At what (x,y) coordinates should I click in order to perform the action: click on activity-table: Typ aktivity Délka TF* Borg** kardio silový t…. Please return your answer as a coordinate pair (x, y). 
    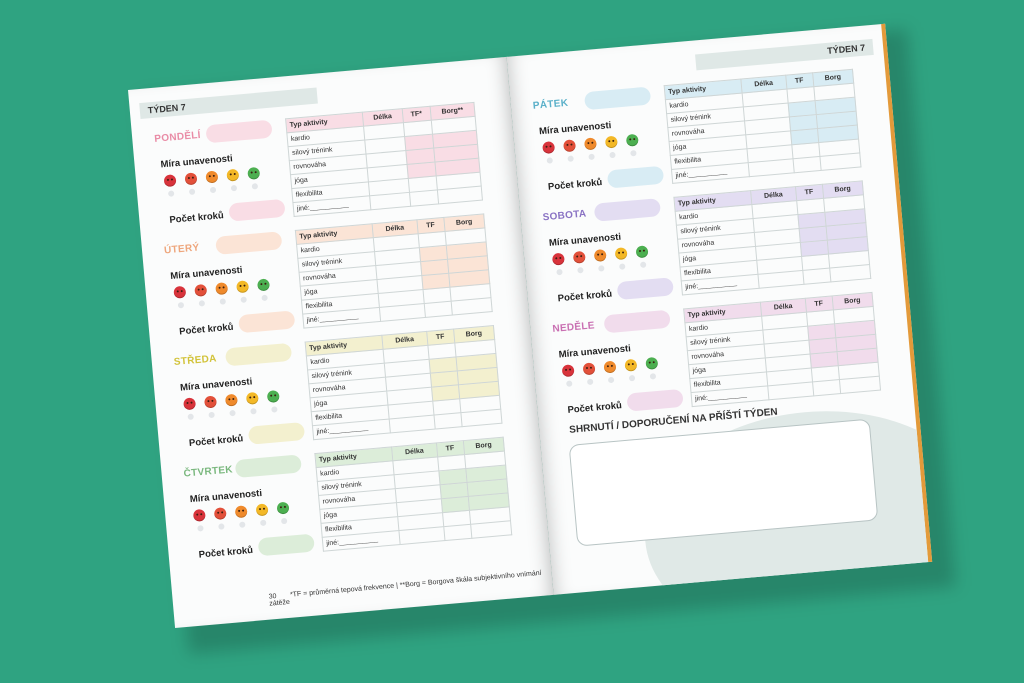
    Looking at the image, I should click on (384, 159).